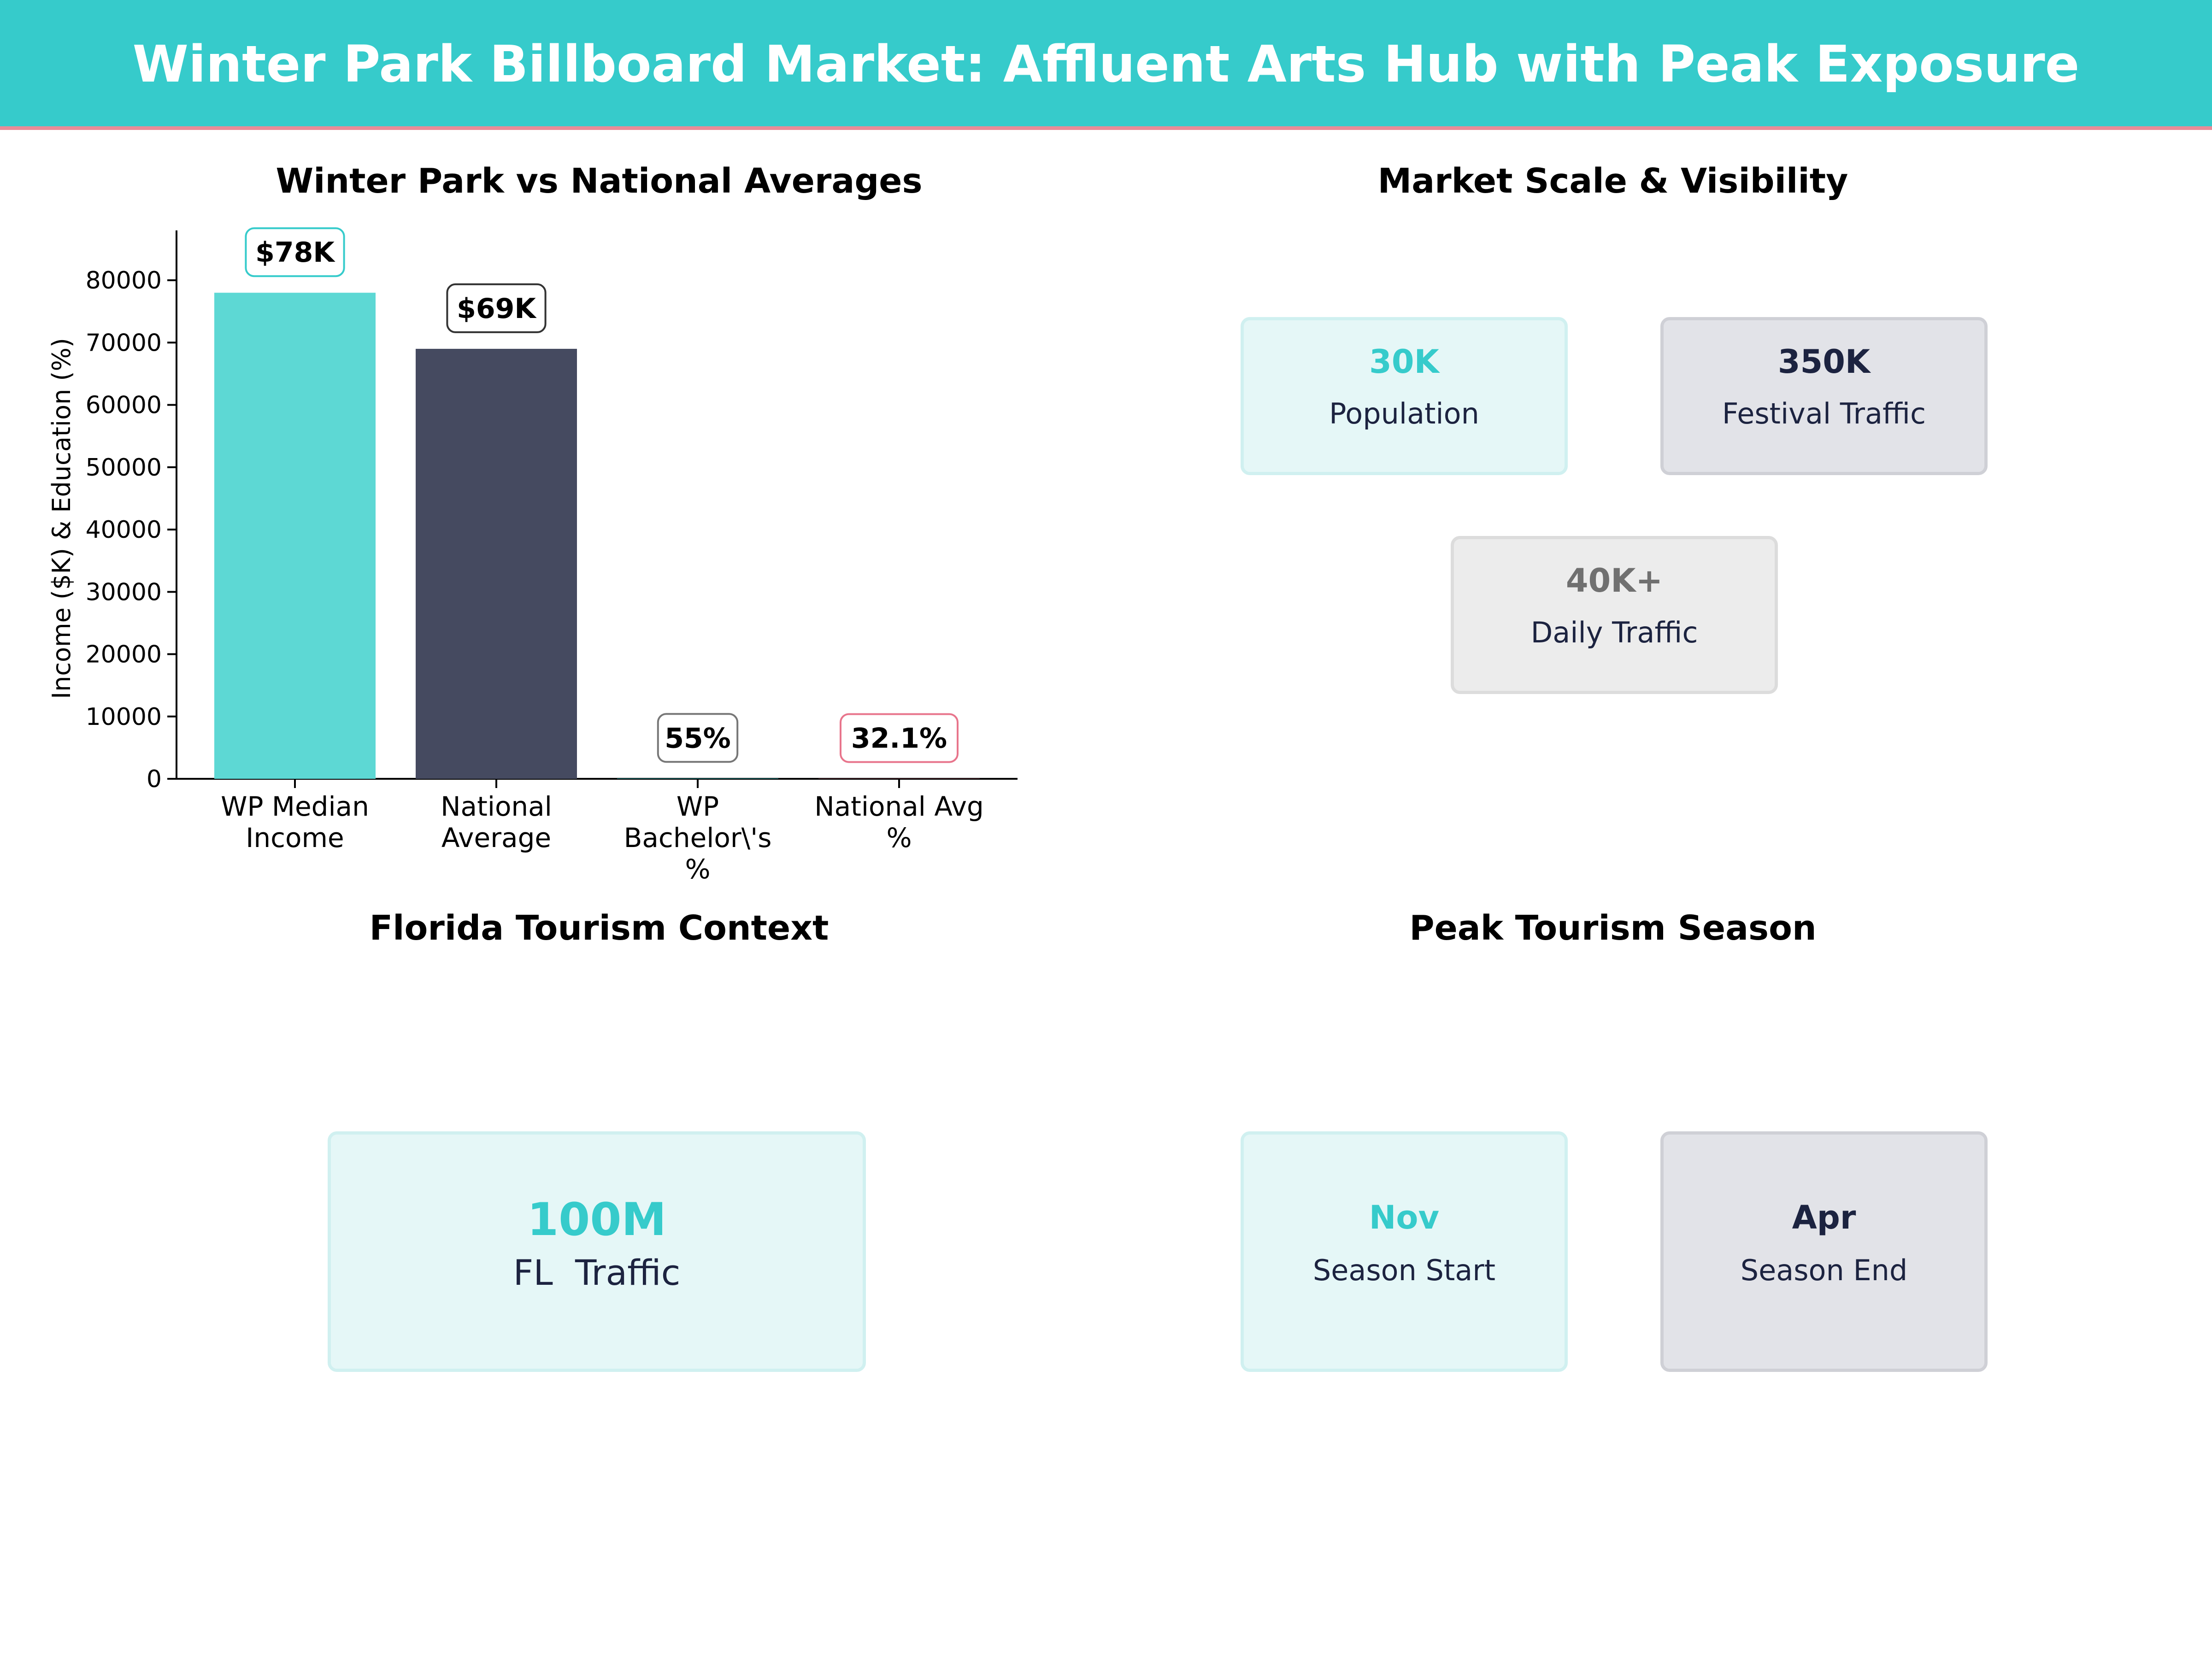 This screenshot has width=2212, height=1659. I want to click on y-tick-label: 80000, so click(124, 280).